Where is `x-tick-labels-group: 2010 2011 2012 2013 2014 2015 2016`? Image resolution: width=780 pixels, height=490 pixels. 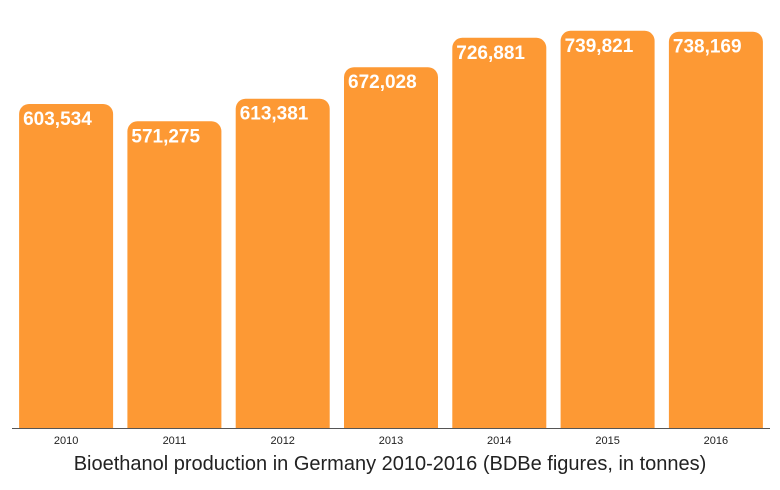
x-tick-labels-group: 2010 2011 2012 2013 2014 2015 2016 is located at coordinates (391, 441).